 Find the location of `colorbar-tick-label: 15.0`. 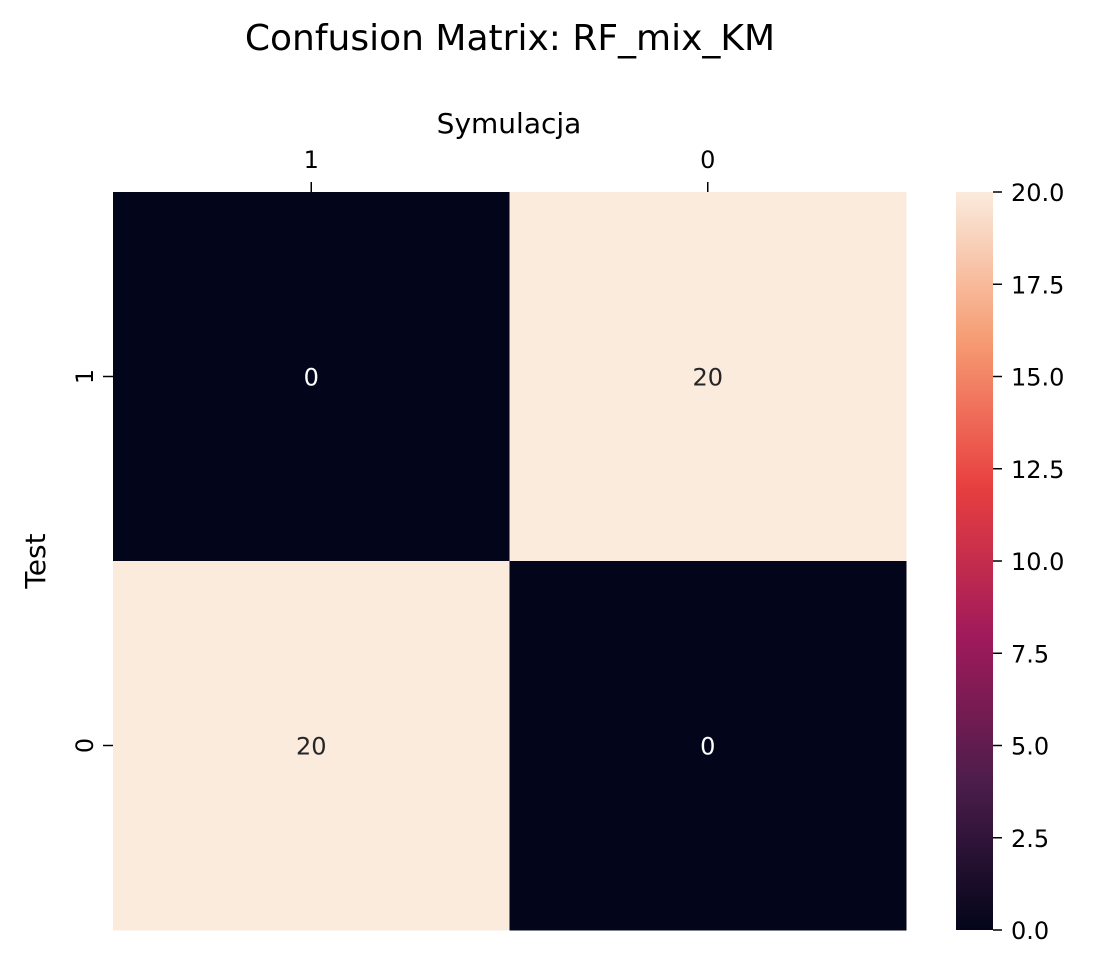

colorbar-tick-label: 15.0 is located at coordinates (1037, 378).